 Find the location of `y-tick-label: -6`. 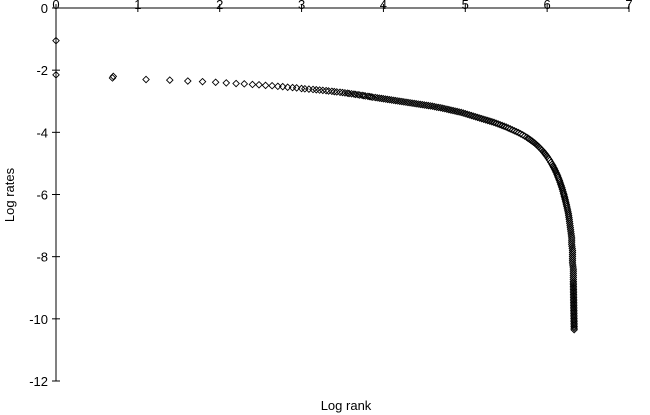

y-tick-label: -6 is located at coordinates (42, 195).